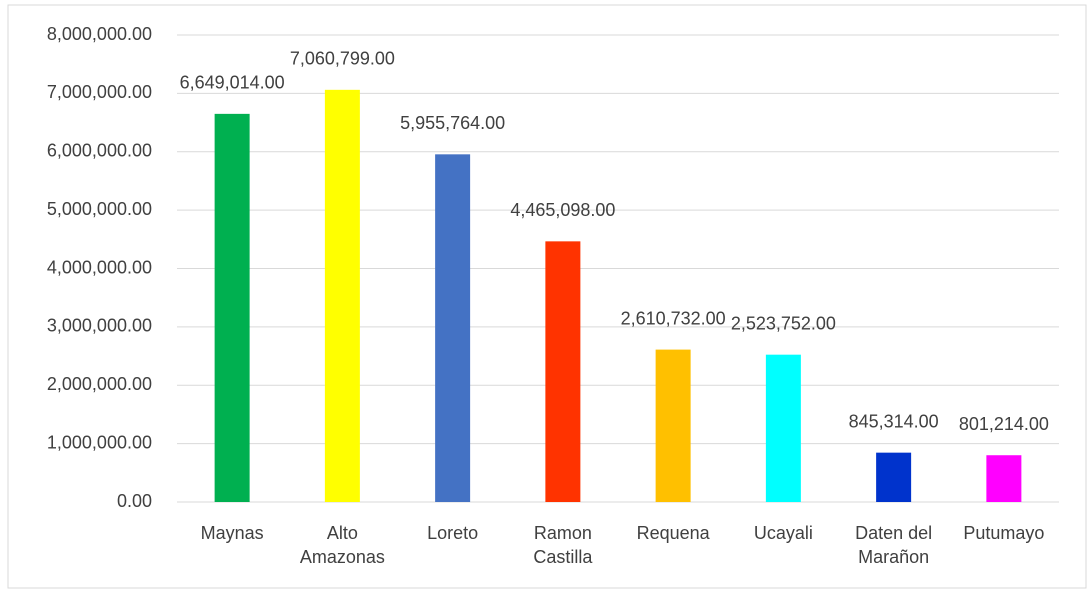  Describe the element at coordinates (1004, 424) in the screenshot. I see `value-label: 801,214.00` at that location.